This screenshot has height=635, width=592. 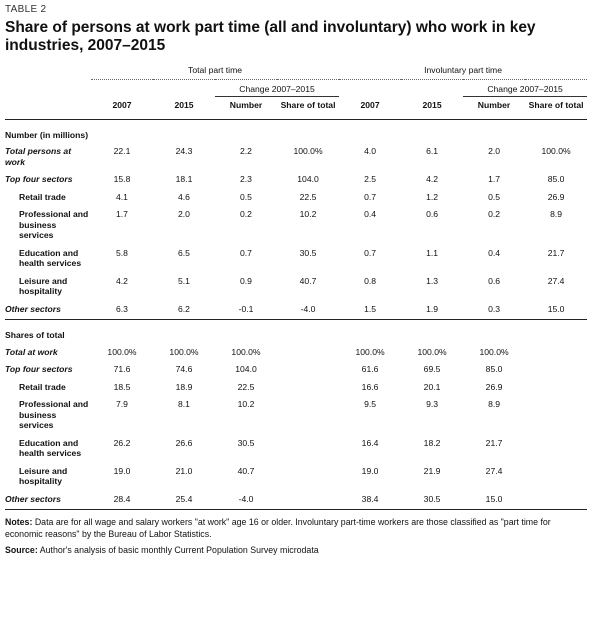 What do you see at coordinates (38, 156) in the screenshot?
I see `row-label: Total persons at work` at bounding box center [38, 156].